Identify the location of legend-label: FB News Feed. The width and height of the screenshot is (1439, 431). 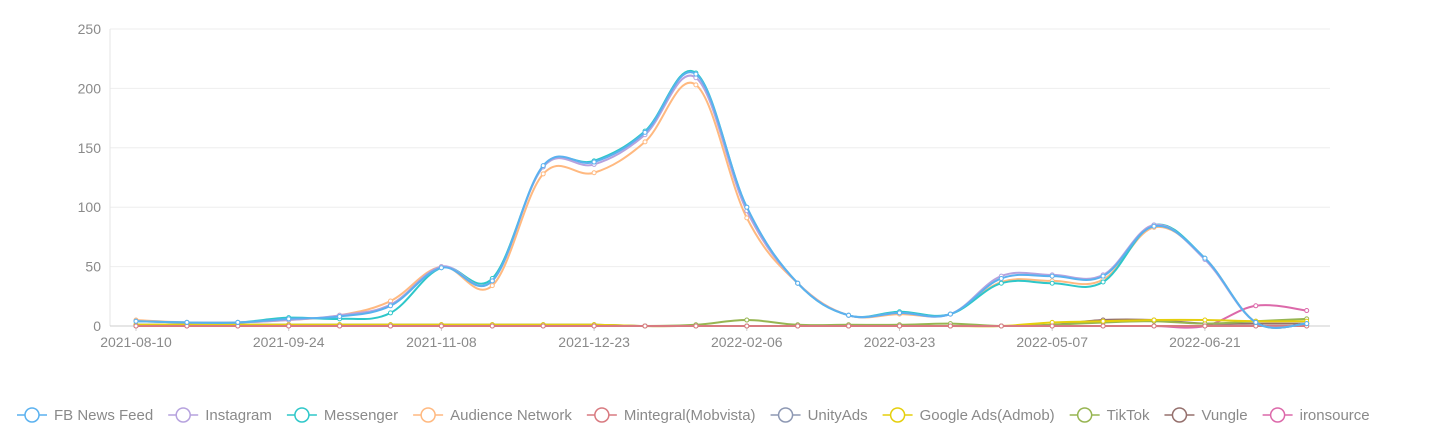
(103, 415).